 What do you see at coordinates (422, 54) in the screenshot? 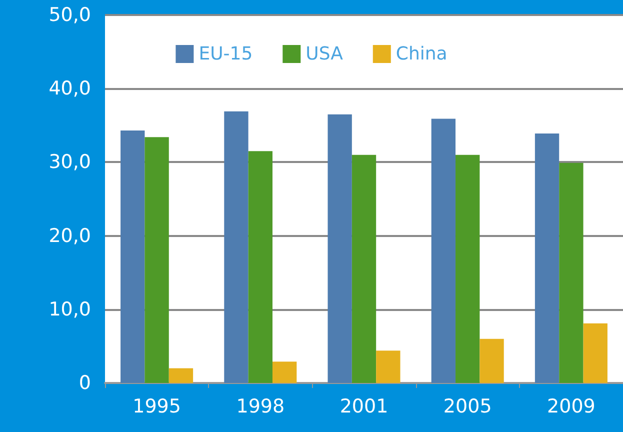
I see `legend-label: China` at bounding box center [422, 54].